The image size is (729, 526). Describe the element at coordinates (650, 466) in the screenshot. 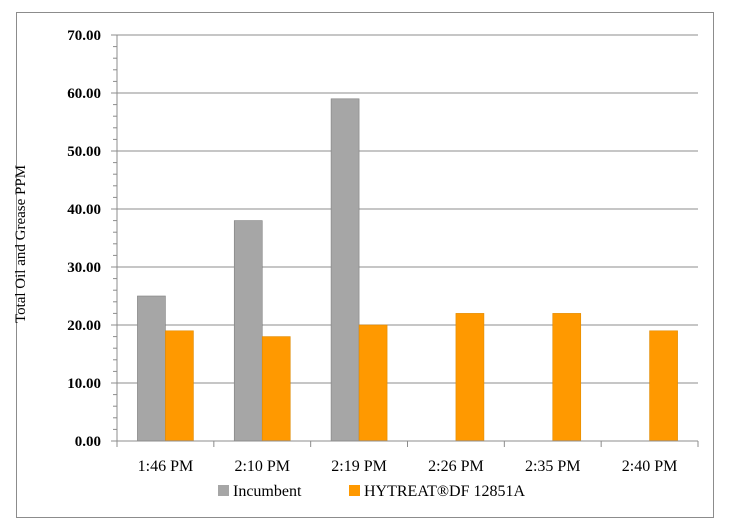

I see `x-tick-label: 2:40 PM` at that location.